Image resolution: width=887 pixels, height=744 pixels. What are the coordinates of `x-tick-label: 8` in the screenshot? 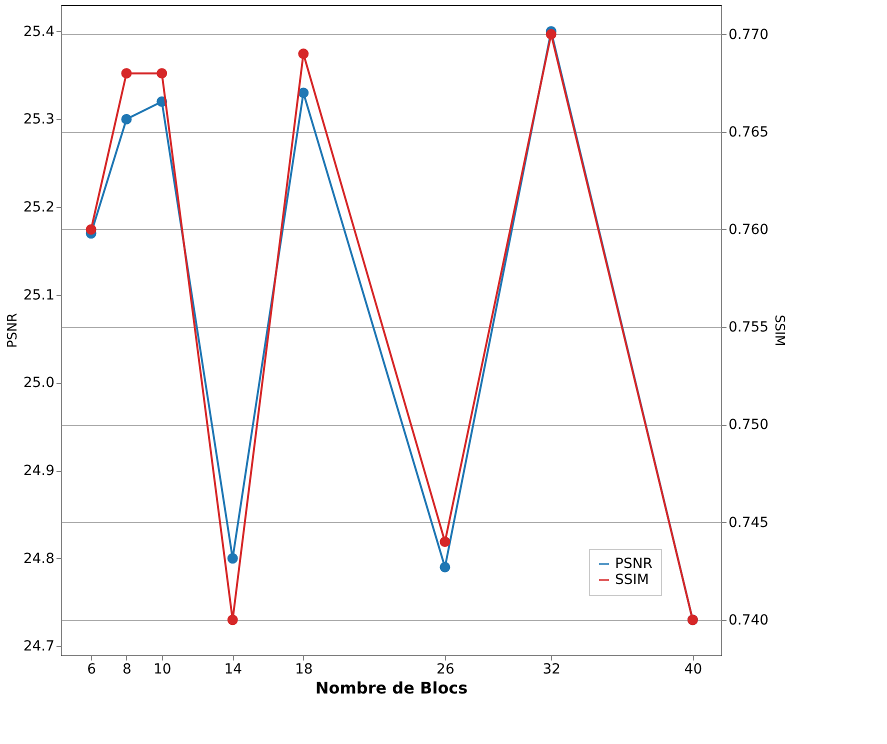 It's located at (127, 670).